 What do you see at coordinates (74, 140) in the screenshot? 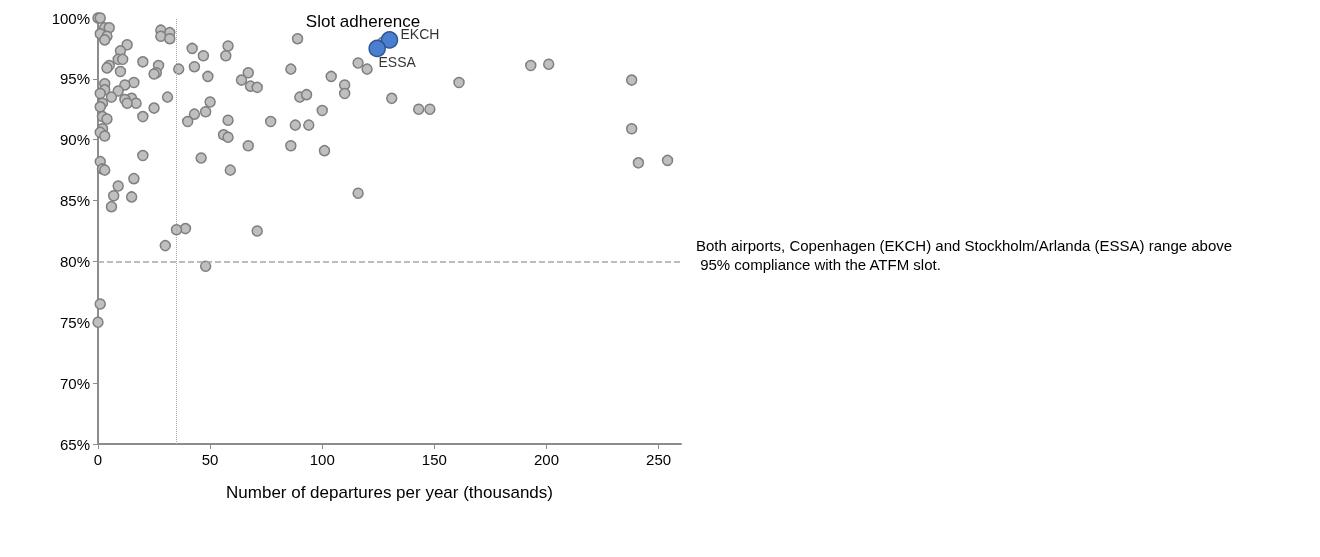
I see `y-tick-label: 90%` at bounding box center [74, 140].